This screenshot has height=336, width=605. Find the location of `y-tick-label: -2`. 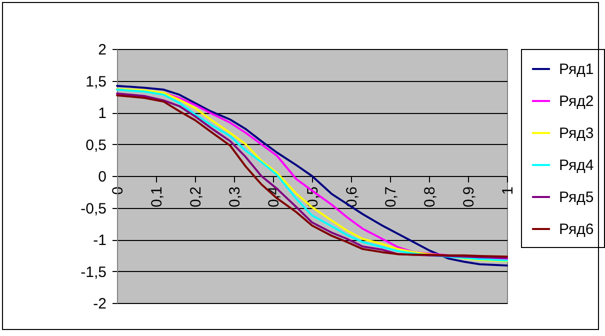

y-tick-label: -2 is located at coordinates (99, 304).